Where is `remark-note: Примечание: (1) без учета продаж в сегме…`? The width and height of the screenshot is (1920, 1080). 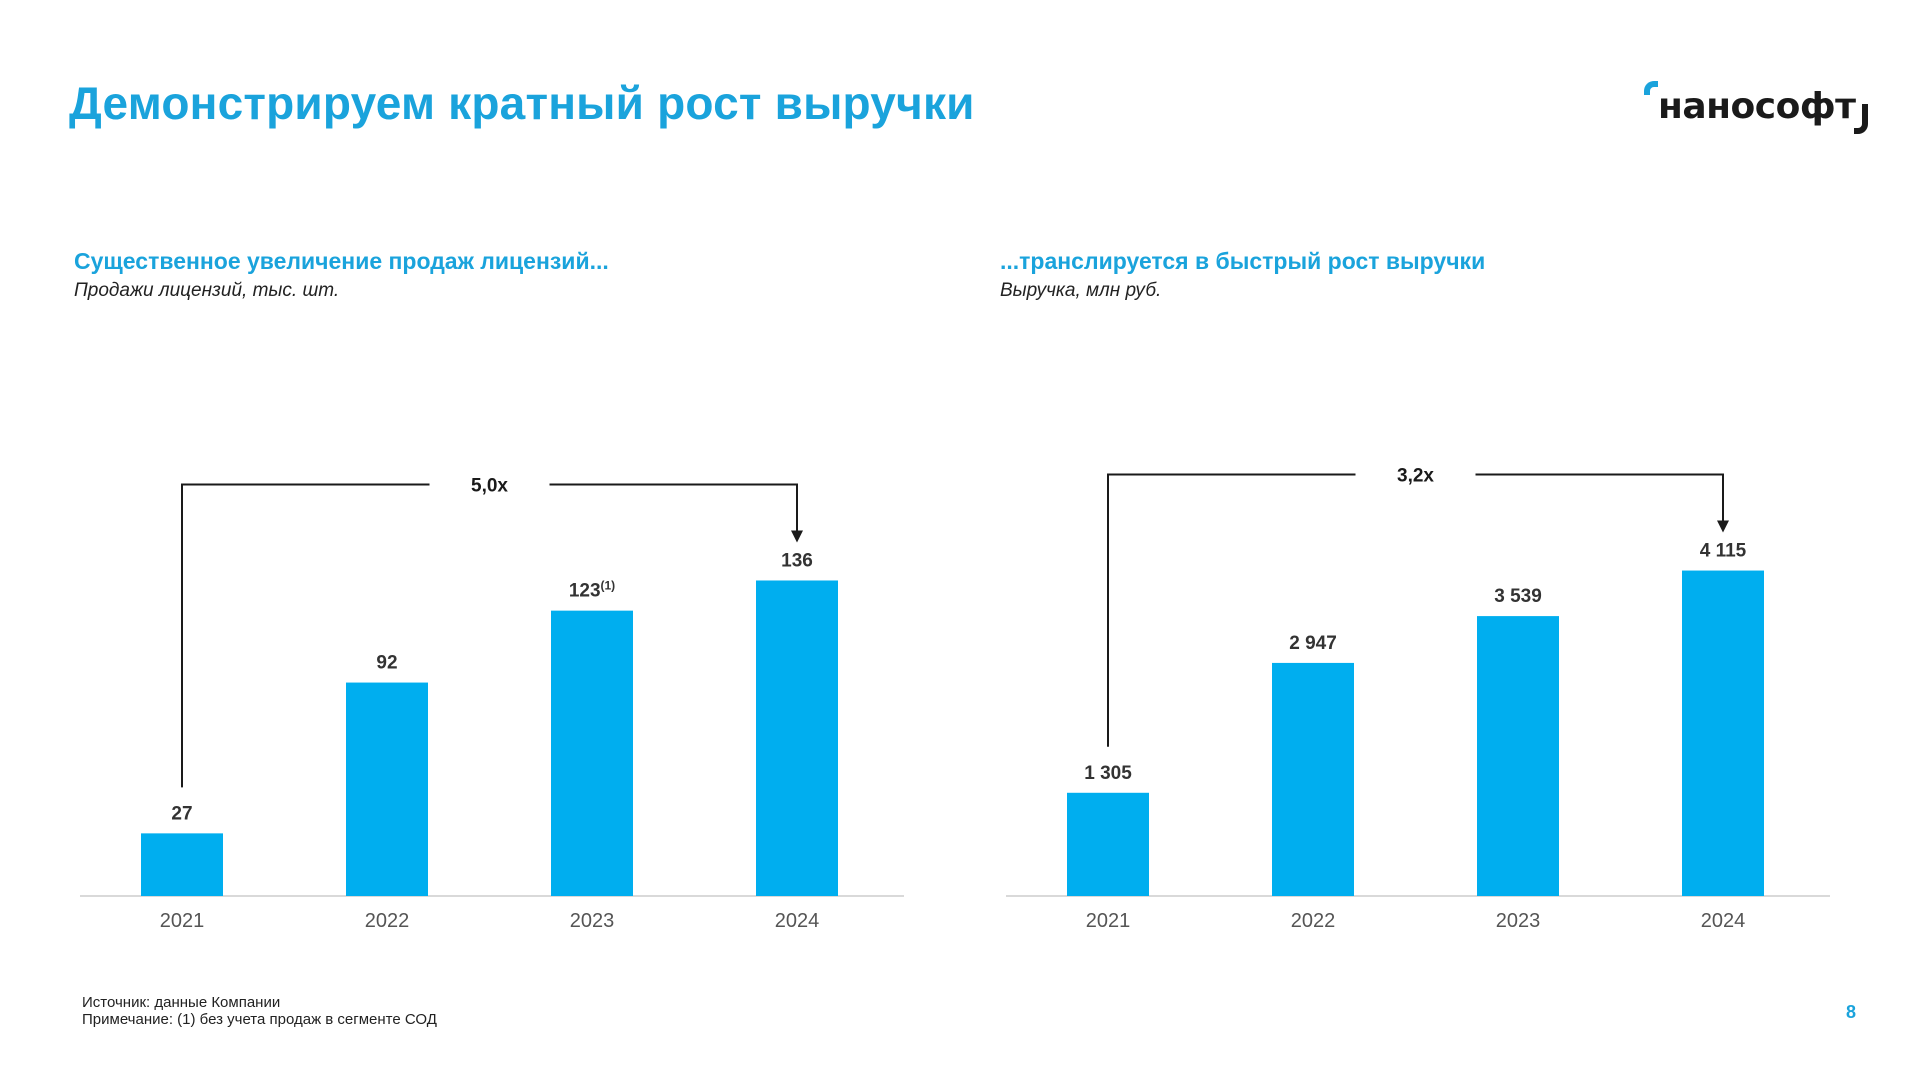 remark-note: Примечание: (1) без учета продаж в сегме… is located at coordinates (259, 1019).